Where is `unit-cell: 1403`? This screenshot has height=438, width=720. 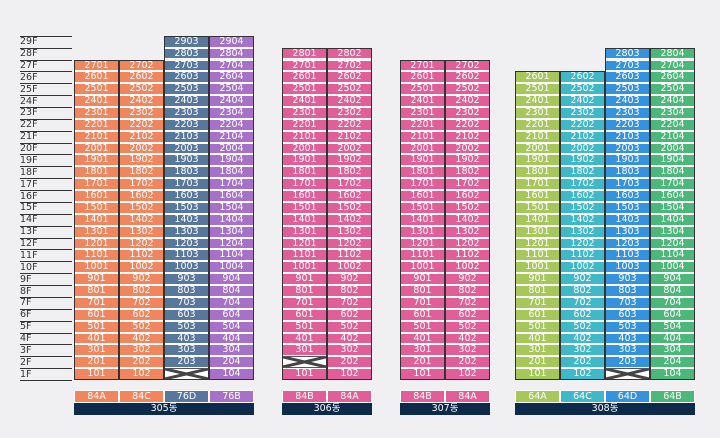 unit-cell: 1403 is located at coordinates (186, 219).